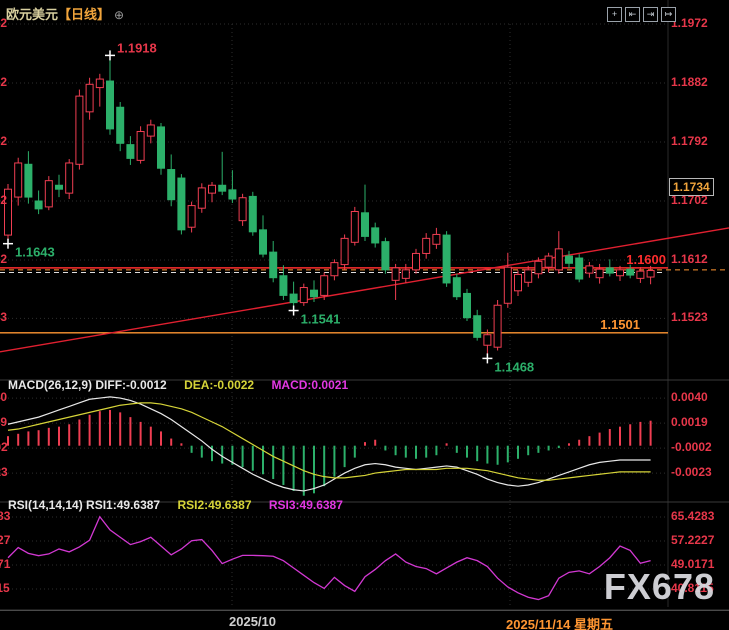 The height and width of the screenshot is (630, 729). I want to click on axis-label: -0.0023, so click(691, 472).